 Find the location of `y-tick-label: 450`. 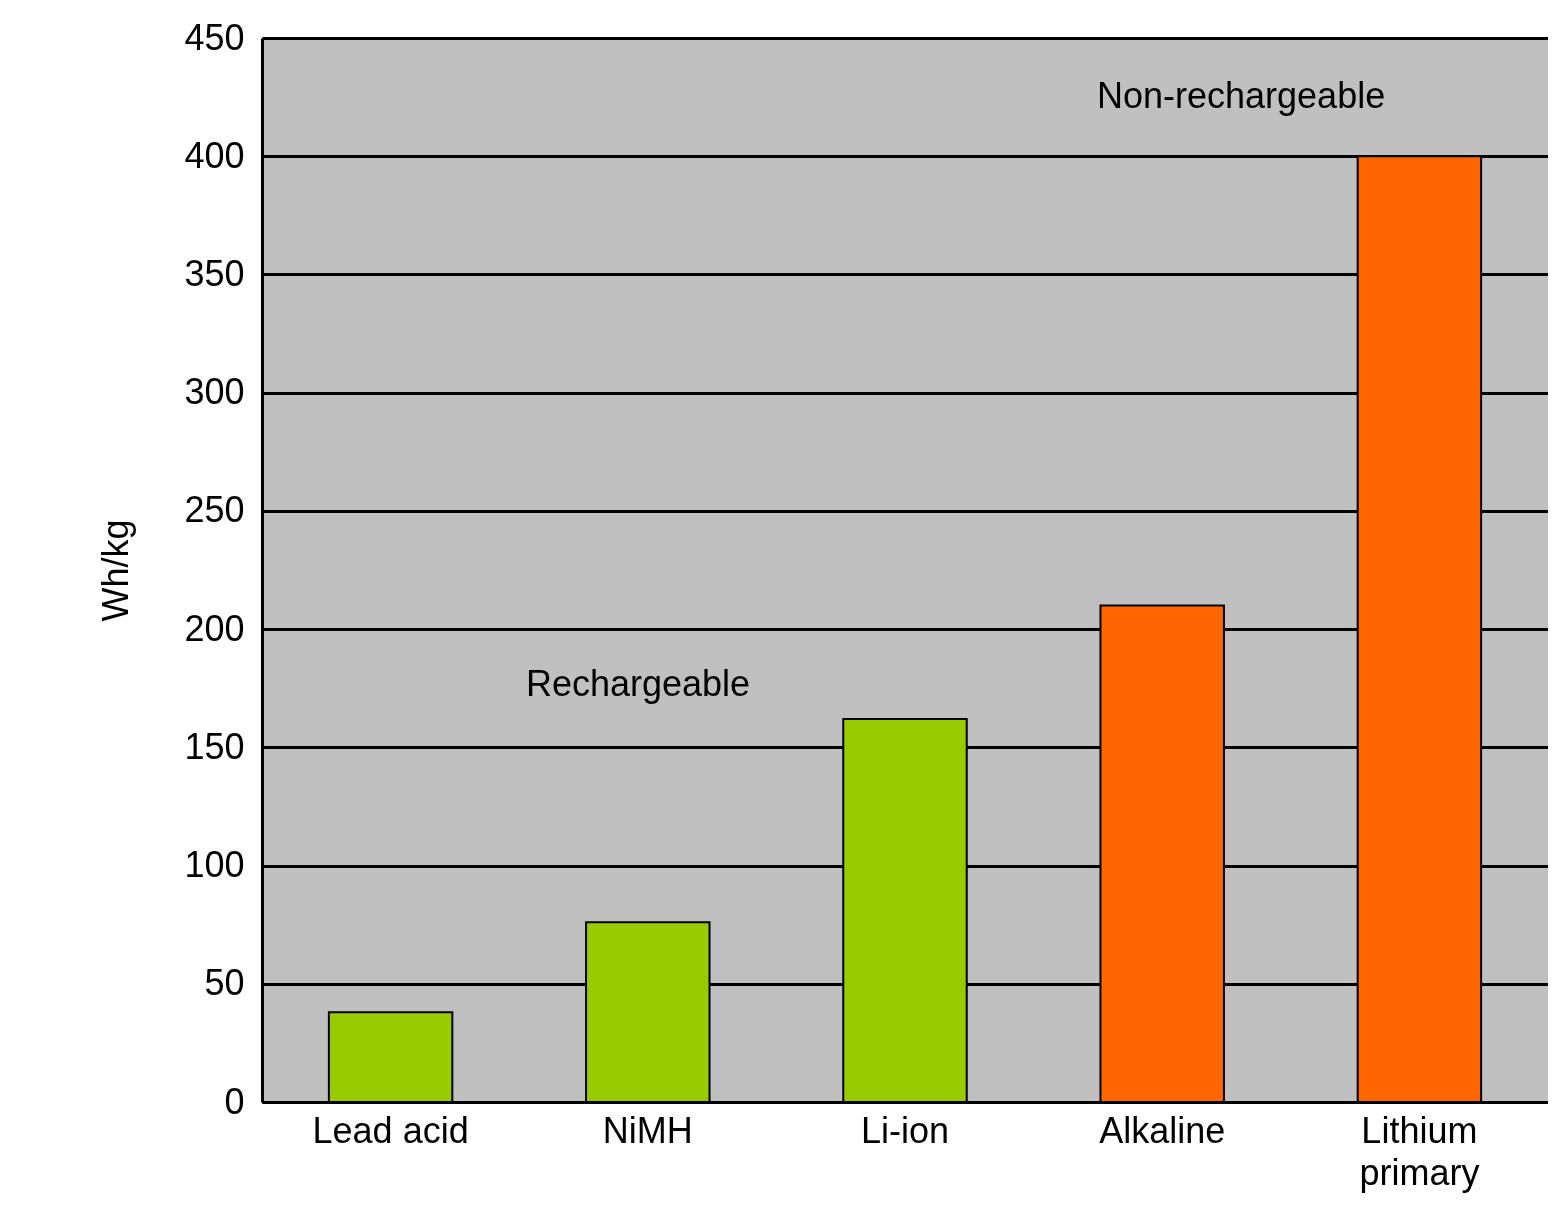

y-tick-label: 450 is located at coordinates (214, 37).